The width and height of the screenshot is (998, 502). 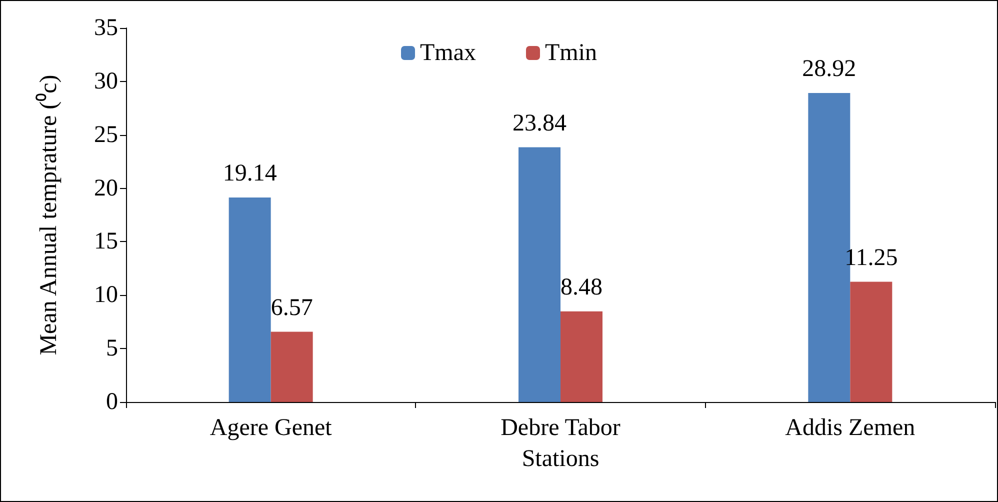 I want to click on x-tick-label: Addis Zemen, so click(x=850, y=428).